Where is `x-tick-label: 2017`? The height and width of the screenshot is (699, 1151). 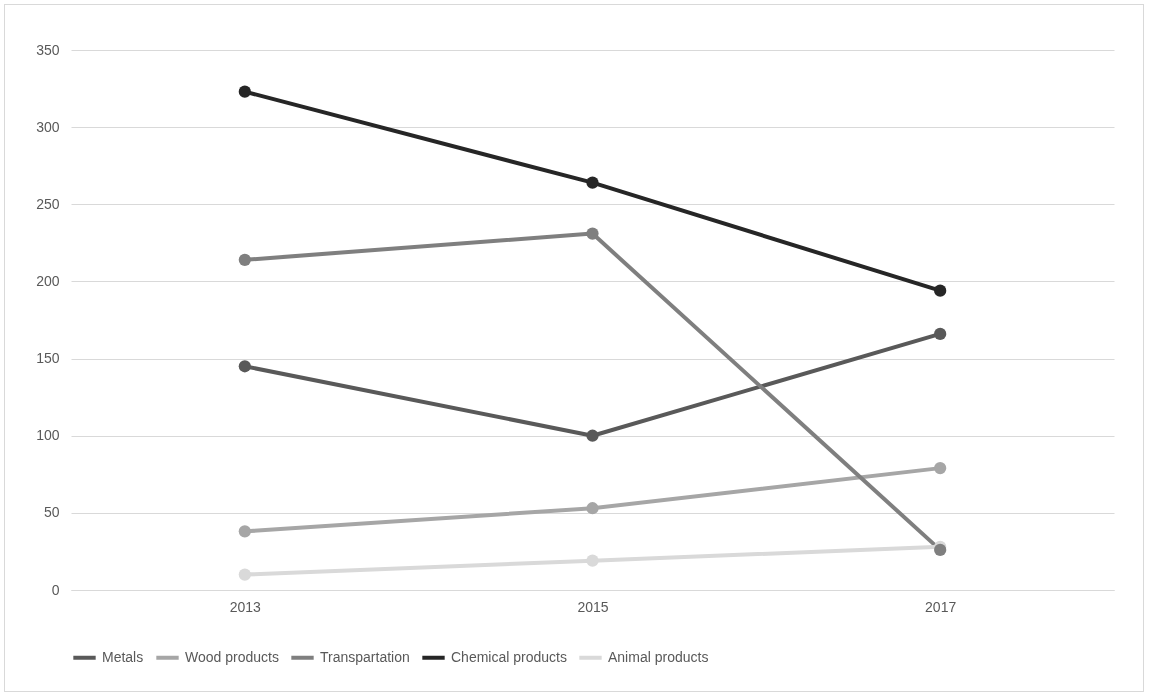
x-tick-label: 2017 is located at coordinates (941, 606).